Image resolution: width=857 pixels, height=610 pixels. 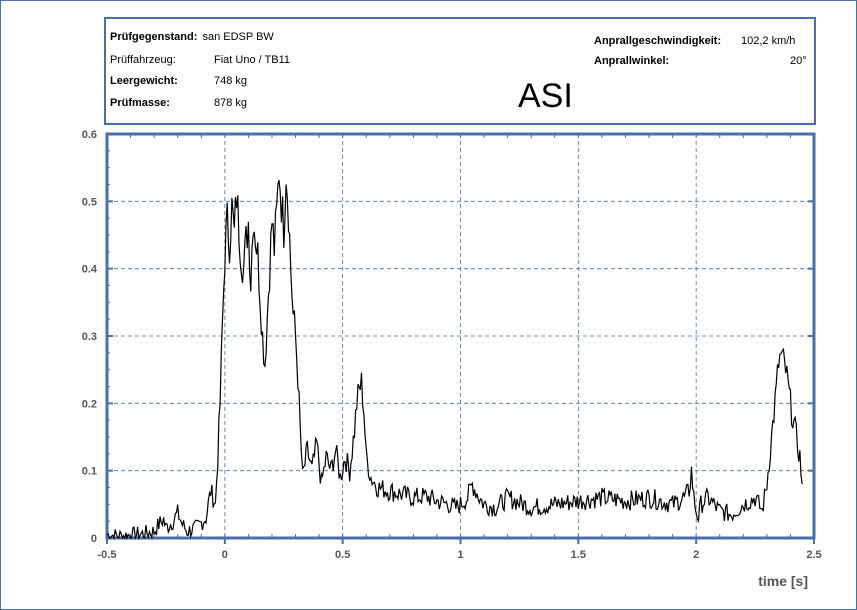 I want to click on y-tick-label: 0.2, so click(x=89, y=404).